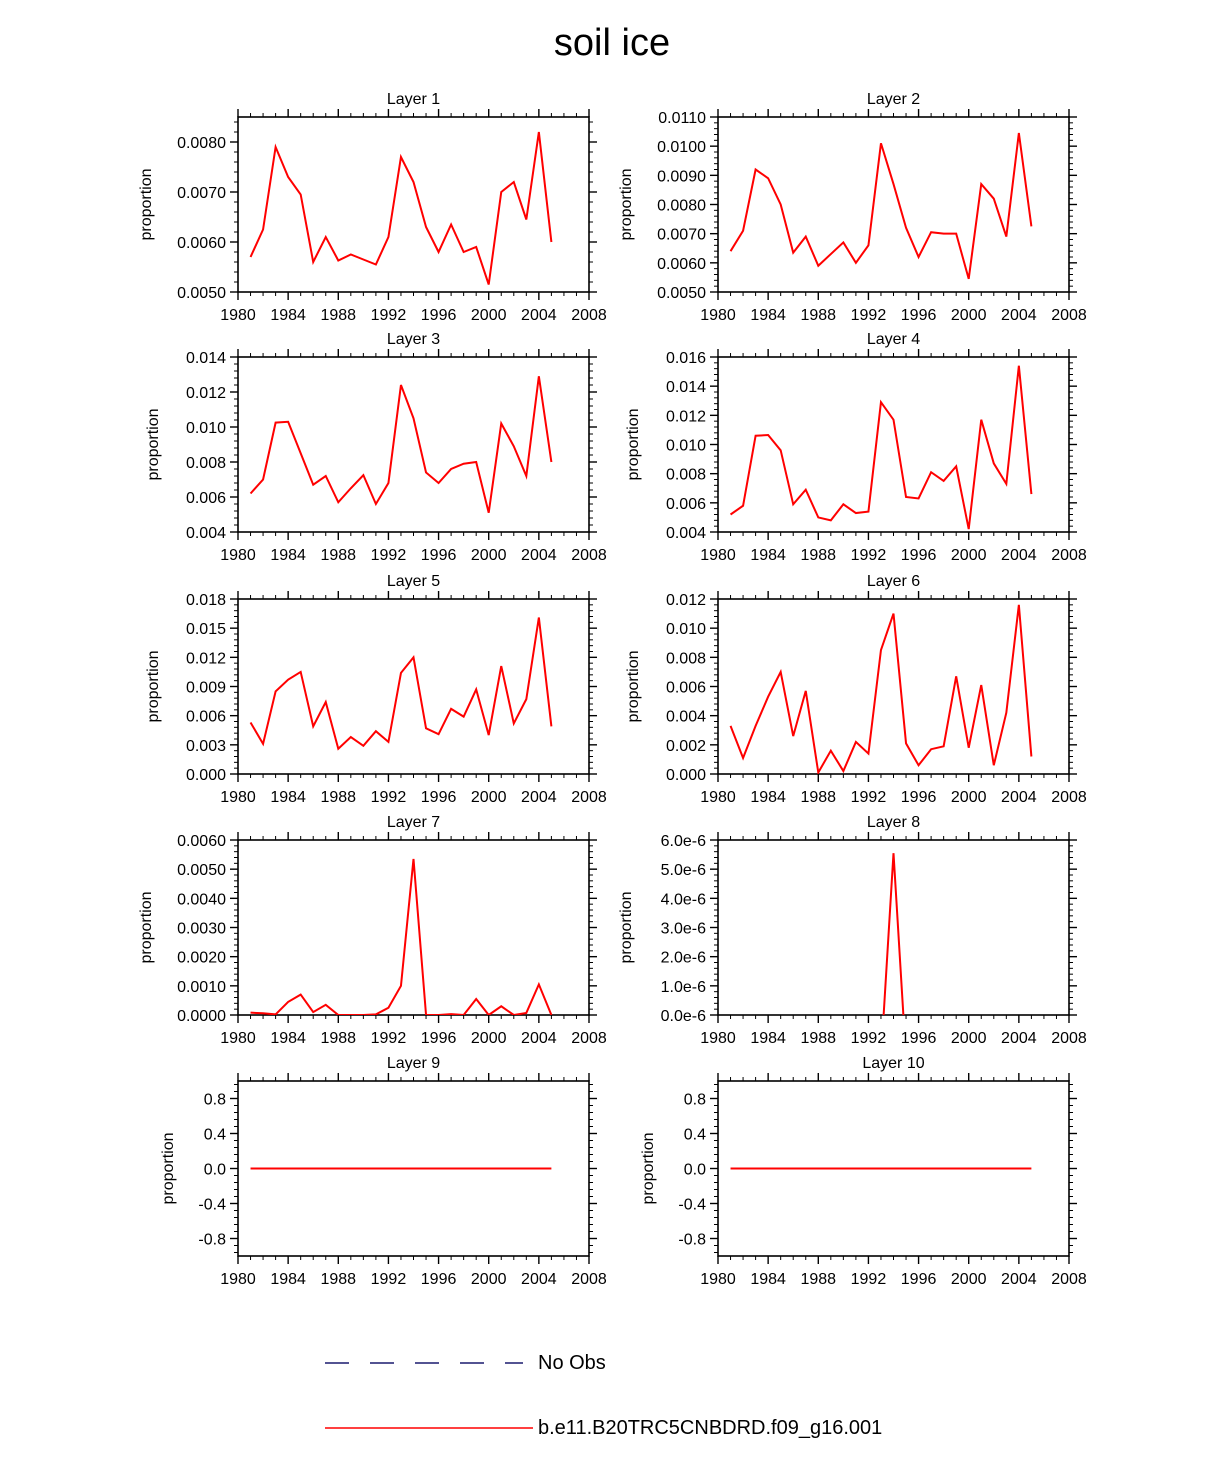  Describe the element at coordinates (572, 1363) in the screenshot. I see `legend-no-obs-label: No Obs` at that location.